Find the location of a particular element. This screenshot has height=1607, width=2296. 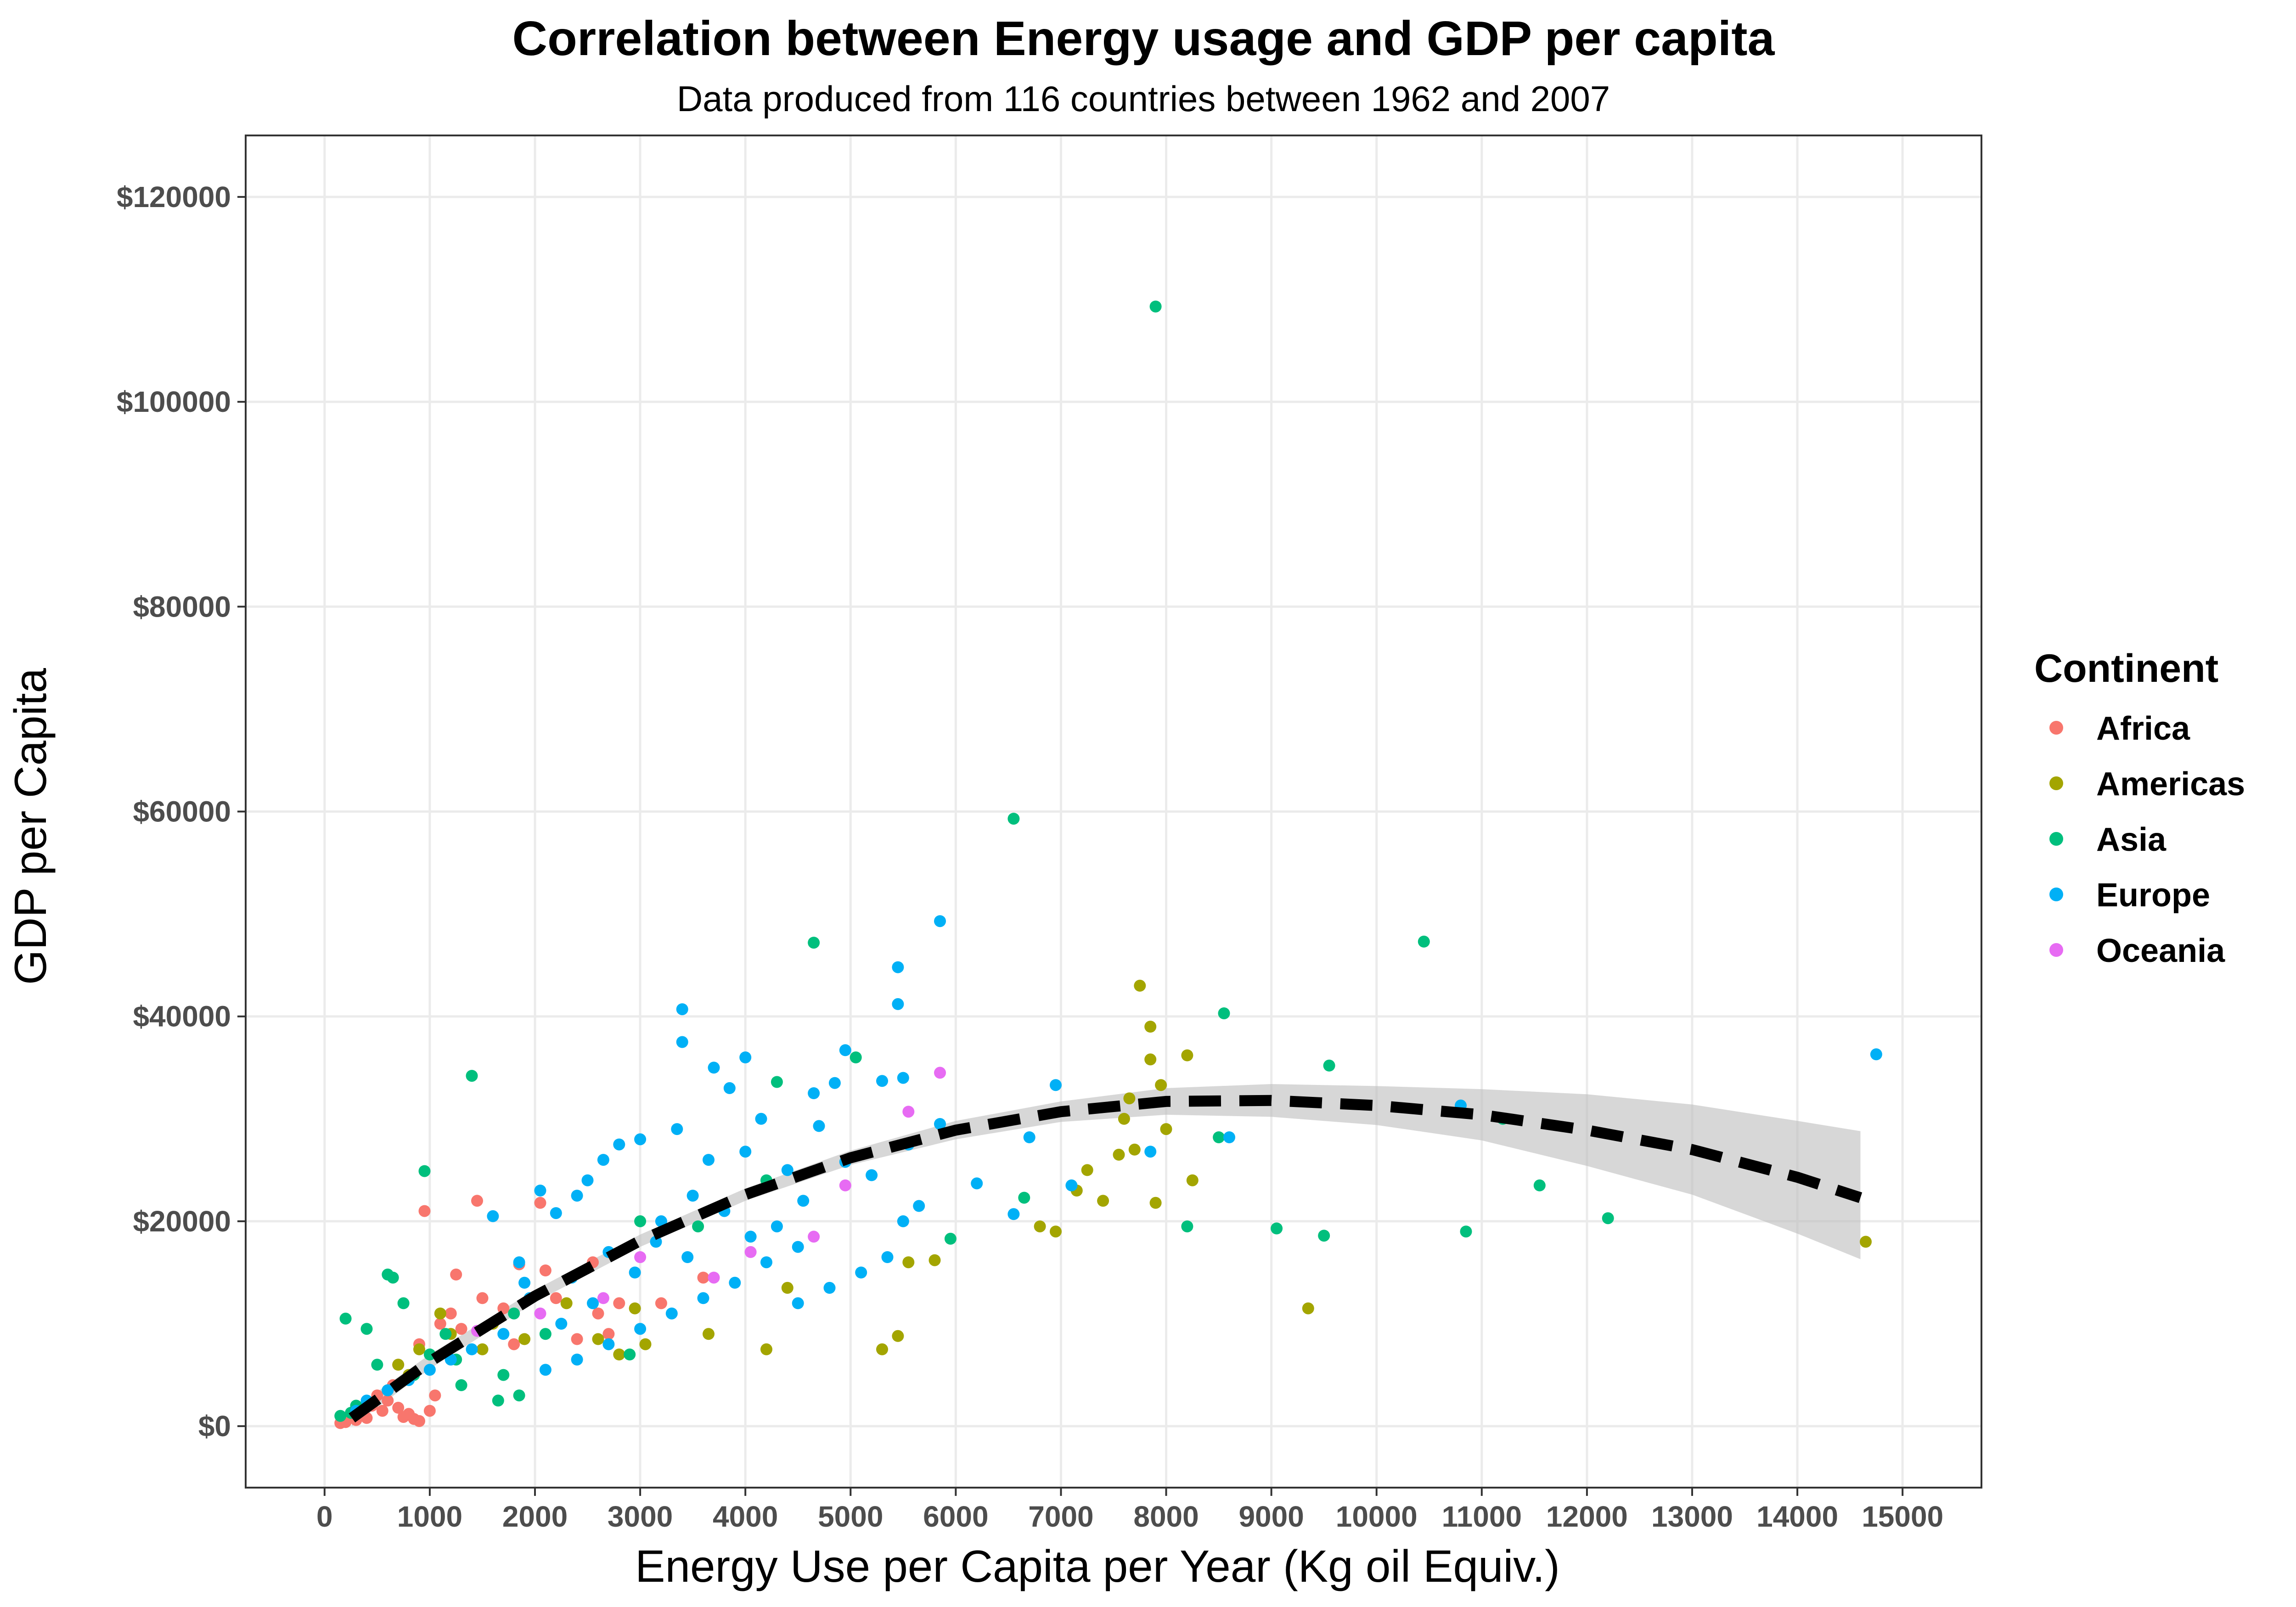

x-tick-label: 12000 is located at coordinates (1587, 1516).